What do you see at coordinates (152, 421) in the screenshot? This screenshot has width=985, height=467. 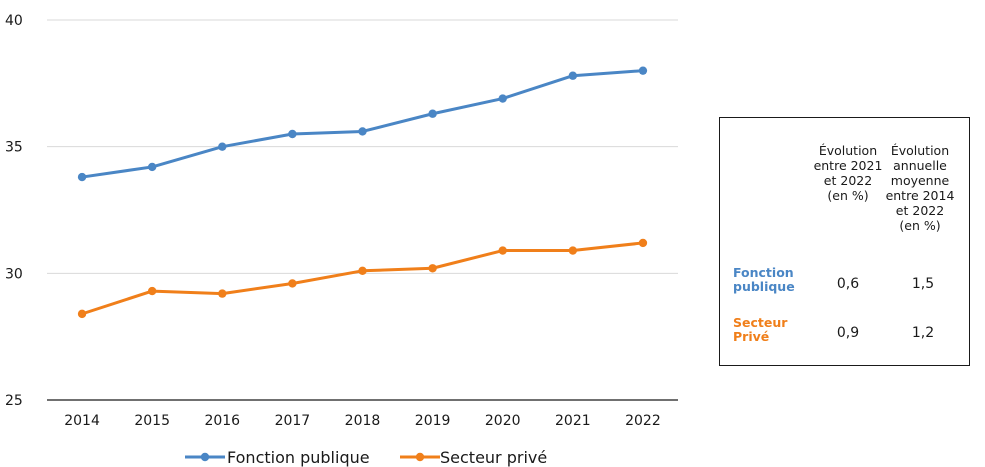 I see `x-tick-label: 2015` at bounding box center [152, 421].